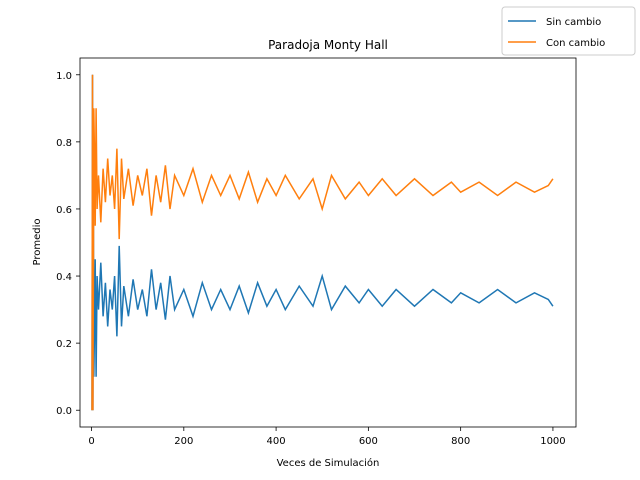 The height and width of the screenshot is (480, 640). Describe the element at coordinates (552, 441) in the screenshot. I see `x-tick-label: 1000` at that location.